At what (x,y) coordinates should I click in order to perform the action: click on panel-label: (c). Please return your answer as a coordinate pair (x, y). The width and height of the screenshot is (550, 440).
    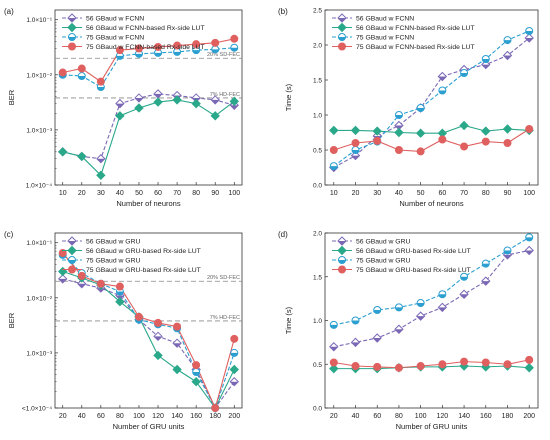
    Looking at the image, I should click on (9, 234).